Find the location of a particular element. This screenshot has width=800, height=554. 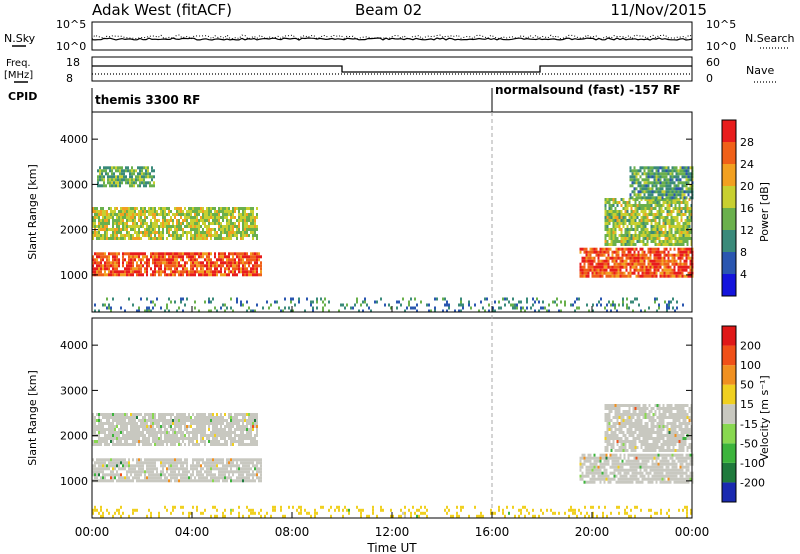

noise-tick-left-bottom: 10^0 is located at coordinates (71, 46).